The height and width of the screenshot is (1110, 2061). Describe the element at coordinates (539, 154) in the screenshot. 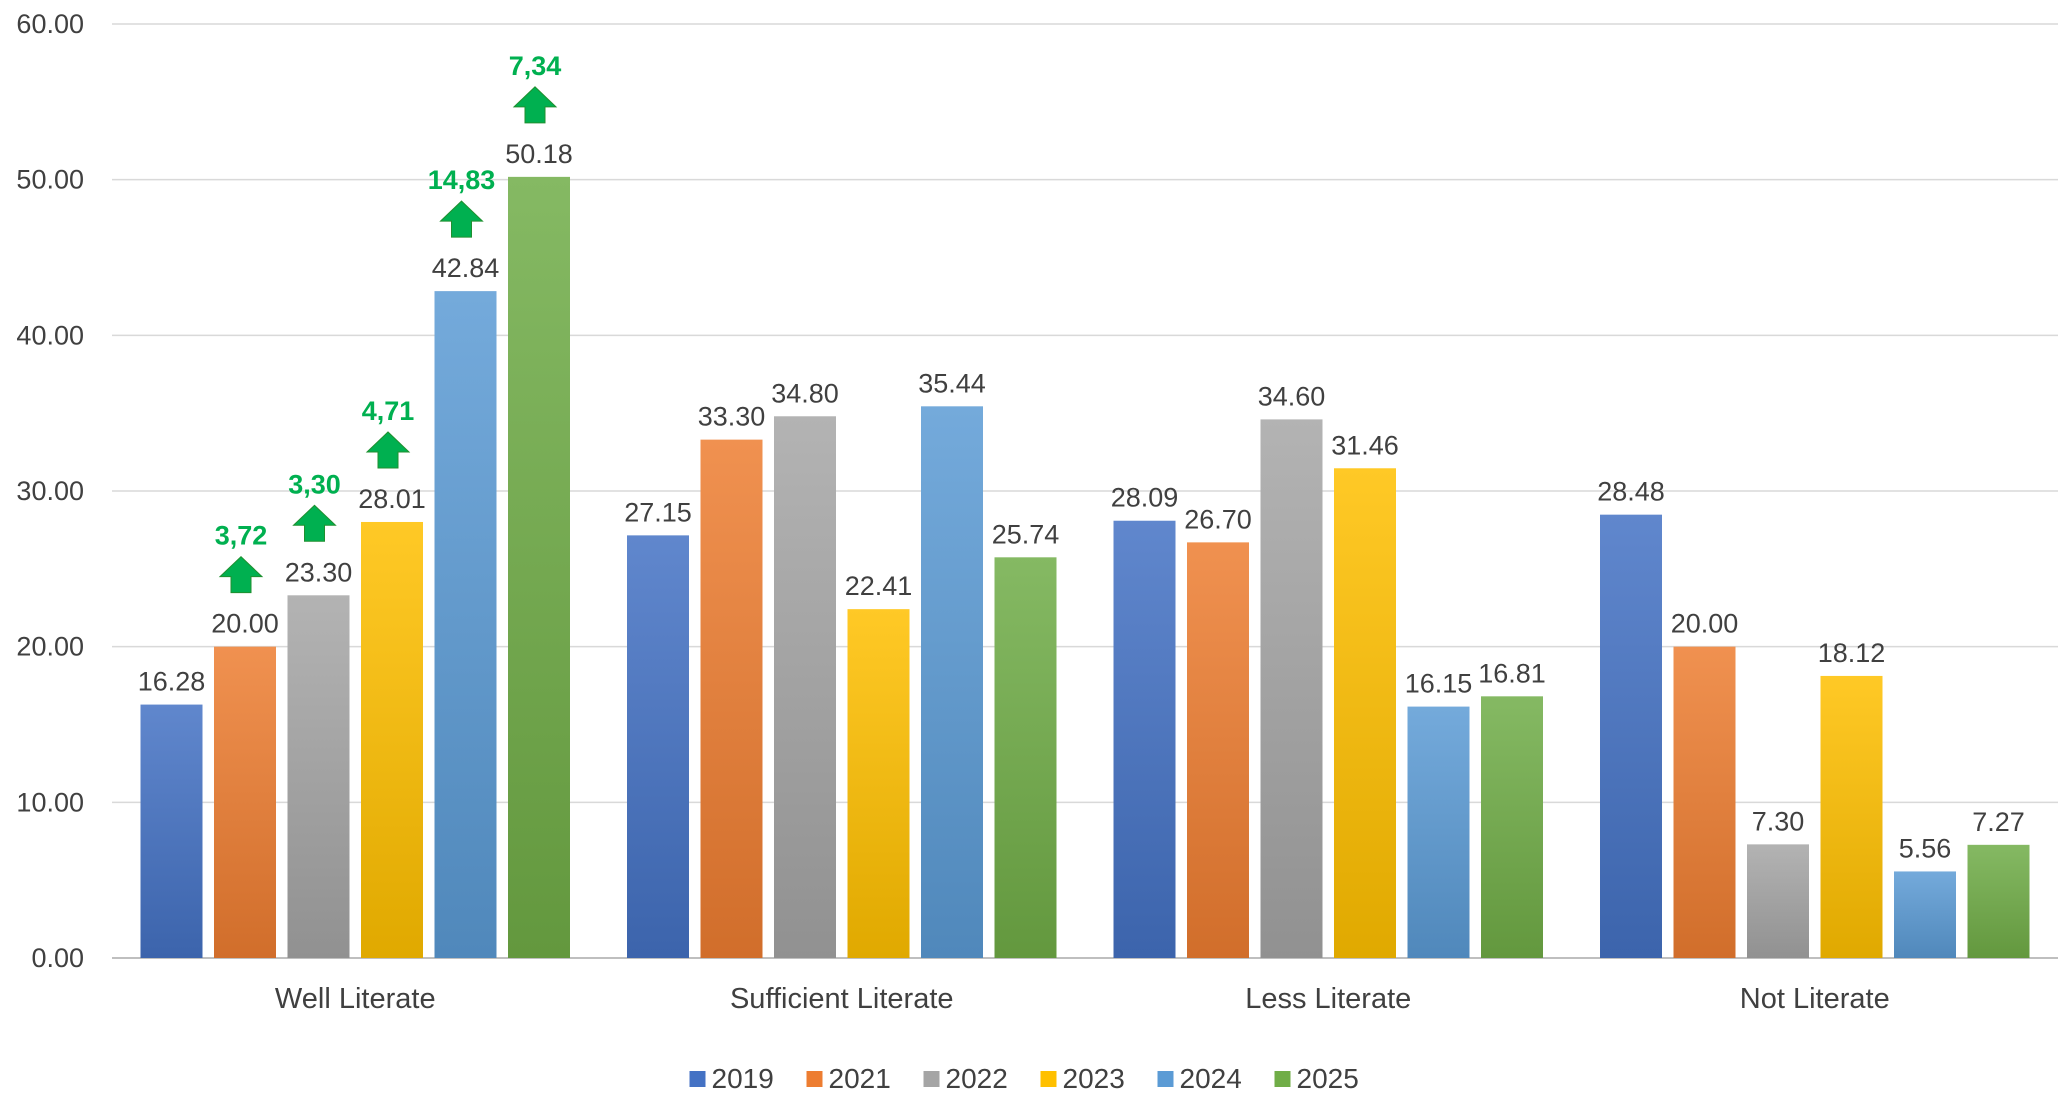

I see `data-label: 50.18` at that location.